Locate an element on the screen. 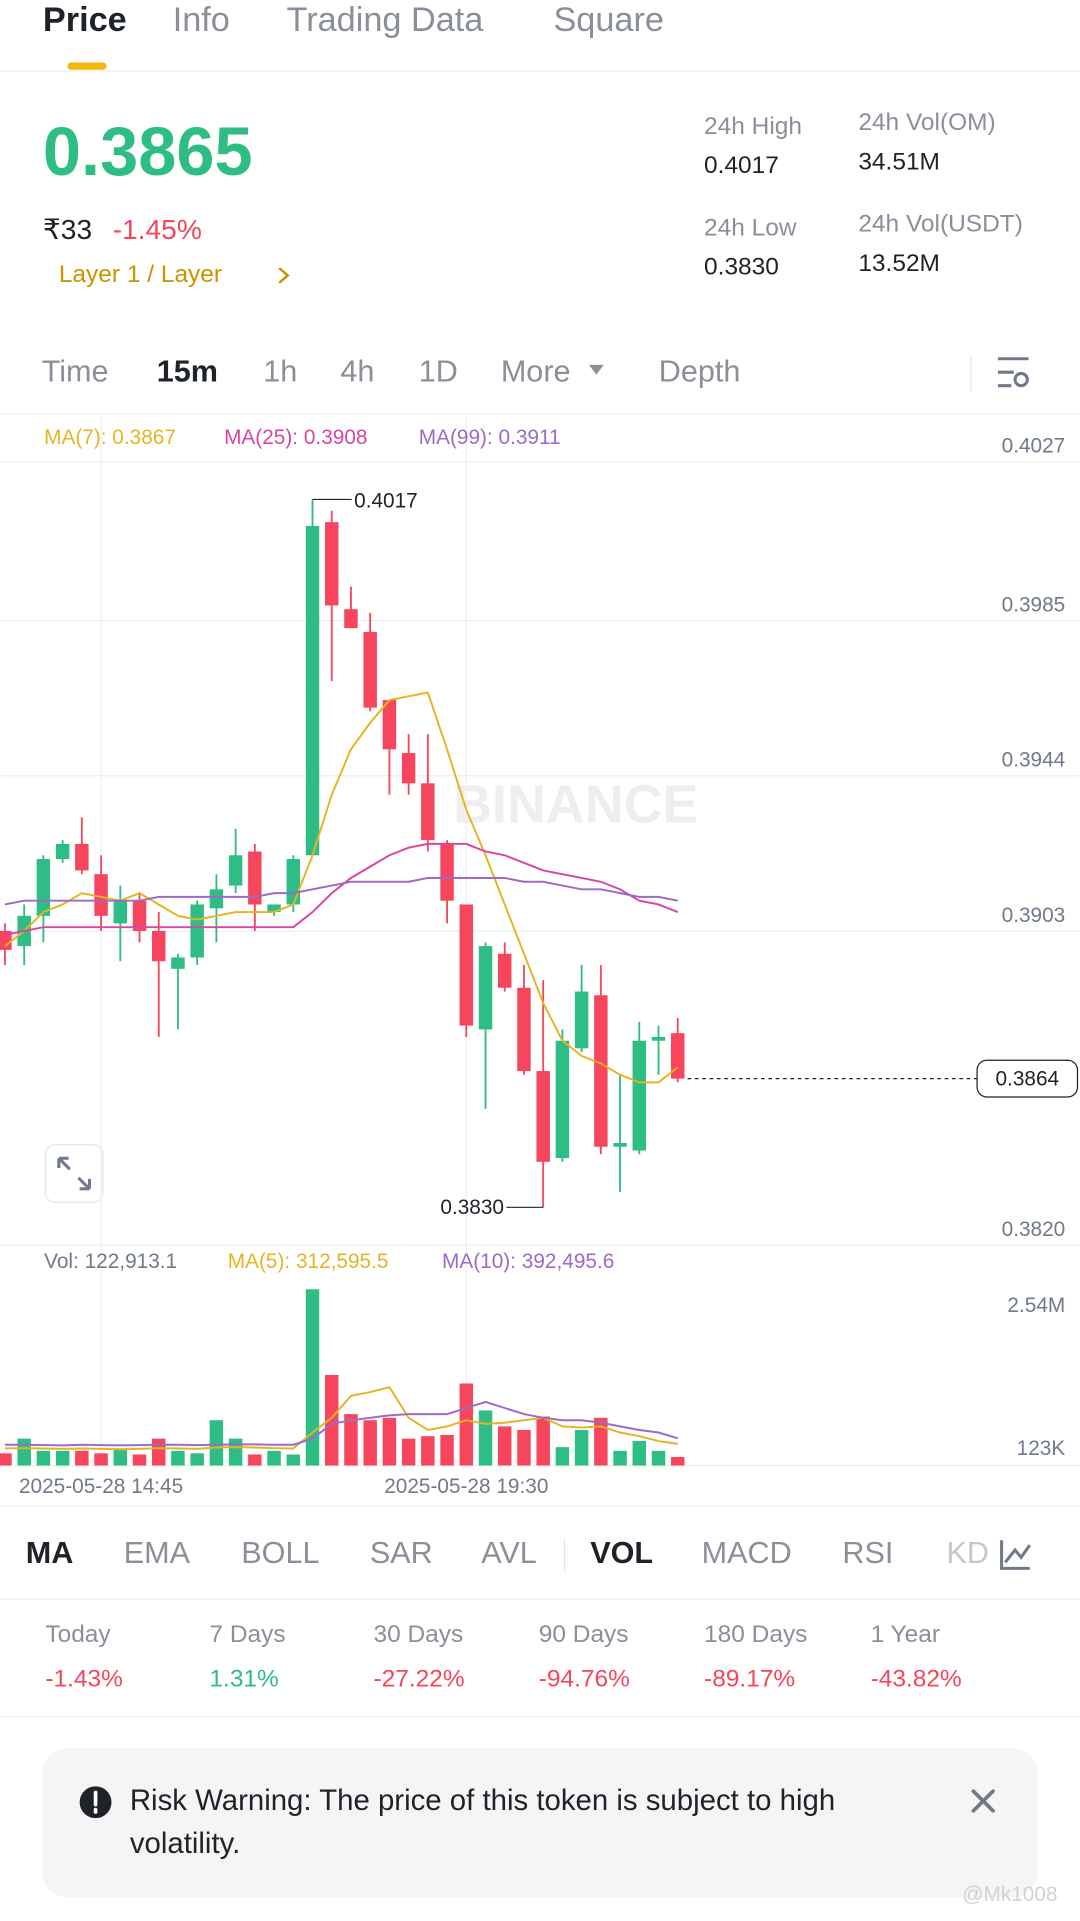  indicator-tab: BOLL is located at coordinates (280, 1553).